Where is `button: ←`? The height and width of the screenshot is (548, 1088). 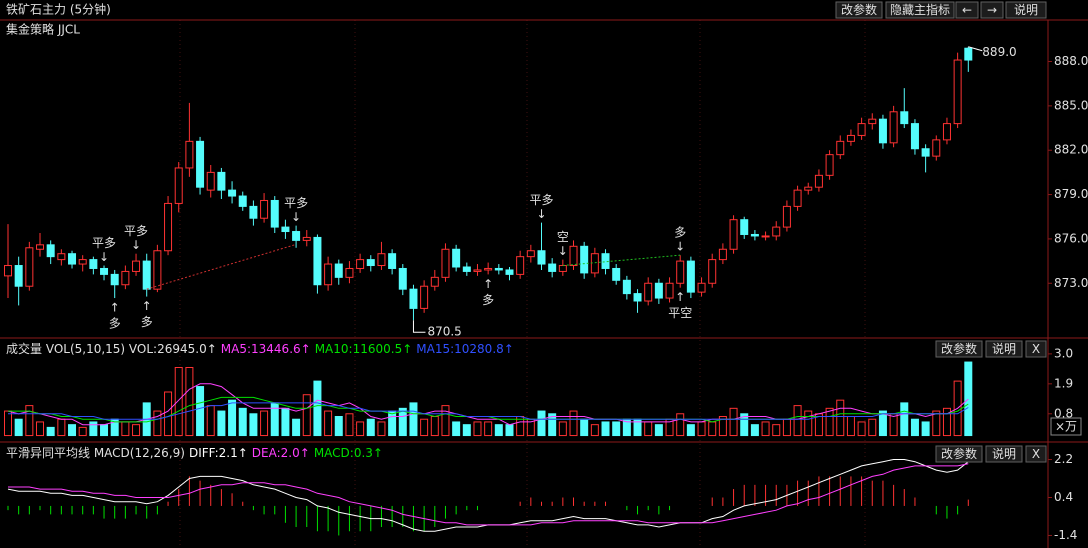
button: ← is located at coordinates (967, 10).